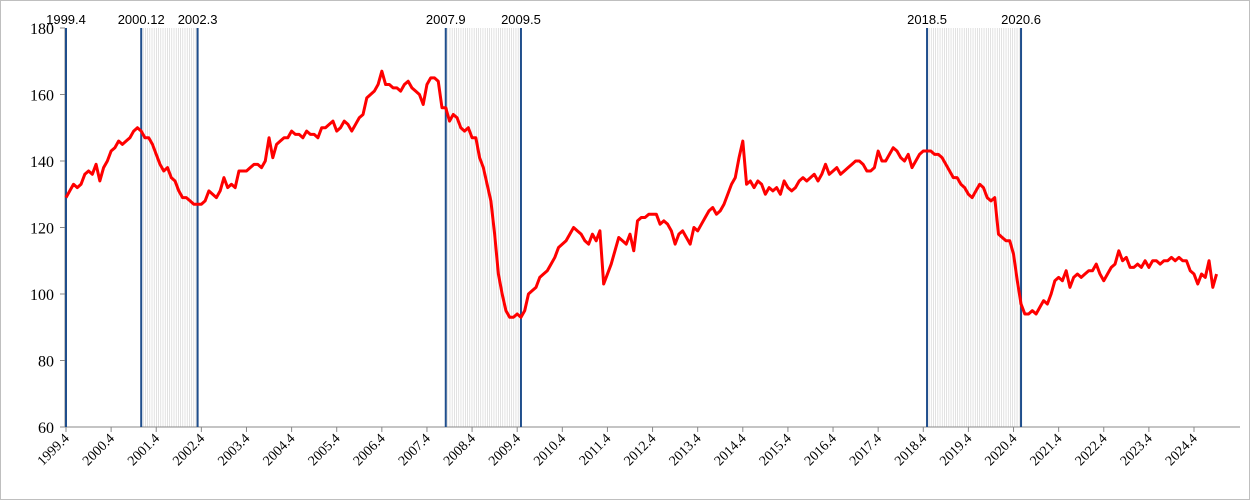  I want to click on marker-label: 2020.6, so click(1021, 19).